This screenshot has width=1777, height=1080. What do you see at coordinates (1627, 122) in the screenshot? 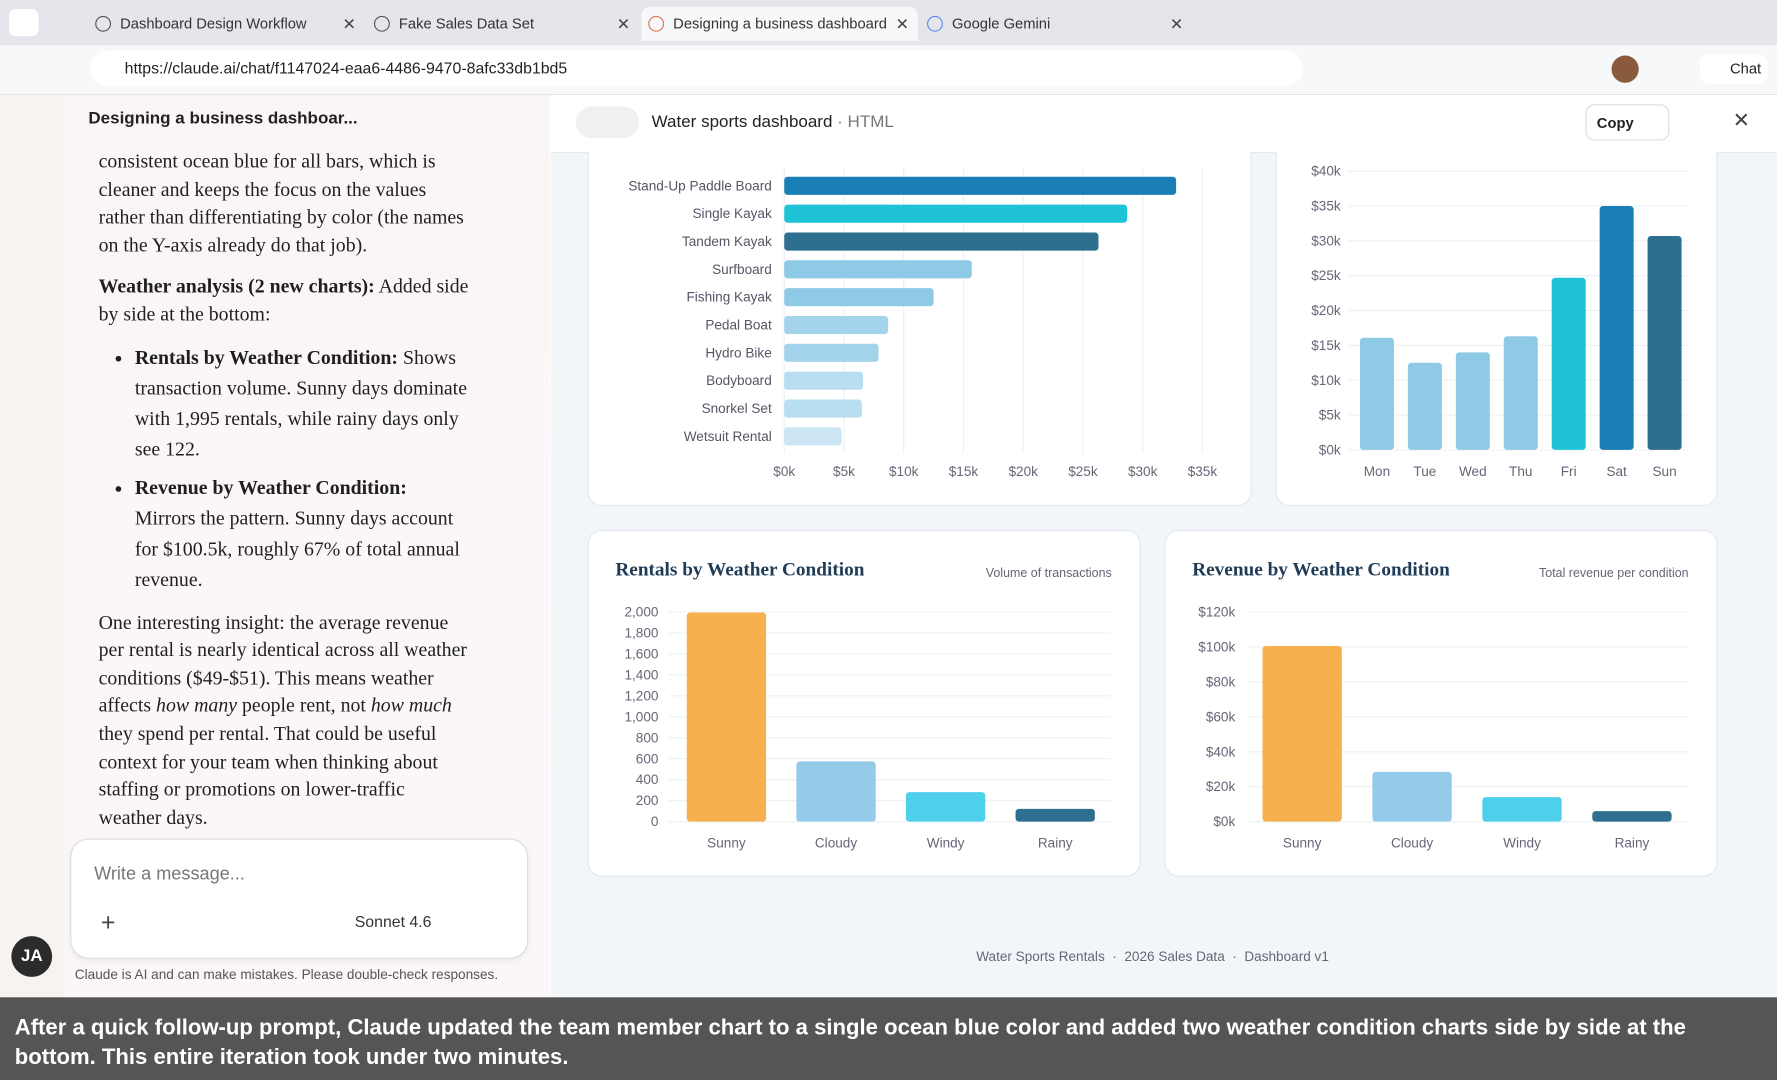
I see `copy-button: Copy` at bounding box center [1627, 122].